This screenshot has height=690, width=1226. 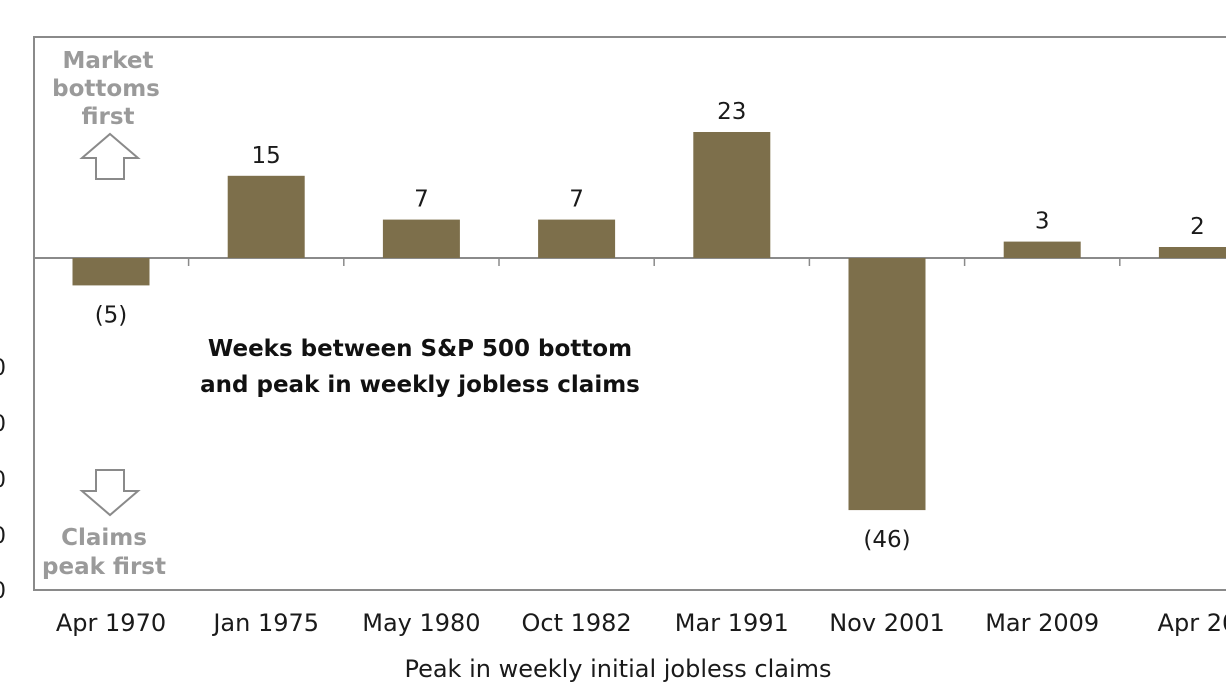 What do you see at coordinates (1197, 227) in the screenshot?
I see `value-label-7: 2` at bounding box center [1197, 227].